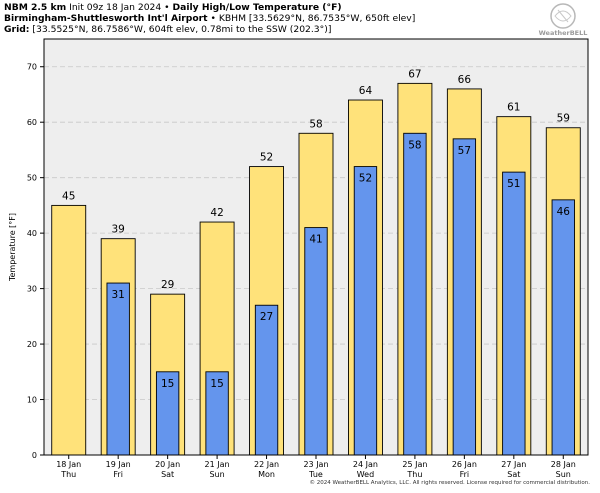 This screenshot has height=493, width=600. I want to click on y-tick-label: 70, so click(32, 67).